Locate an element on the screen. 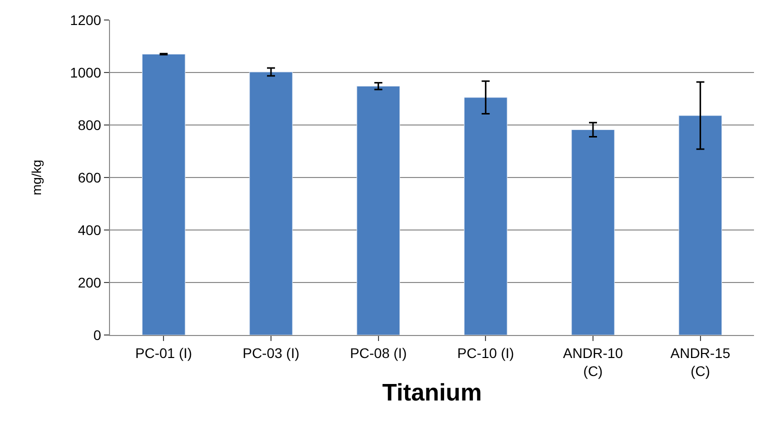 Image resolution: width=774 pixels, height=425 pixels. x-axis-title: Titanium is located at coordinates (432, 392).